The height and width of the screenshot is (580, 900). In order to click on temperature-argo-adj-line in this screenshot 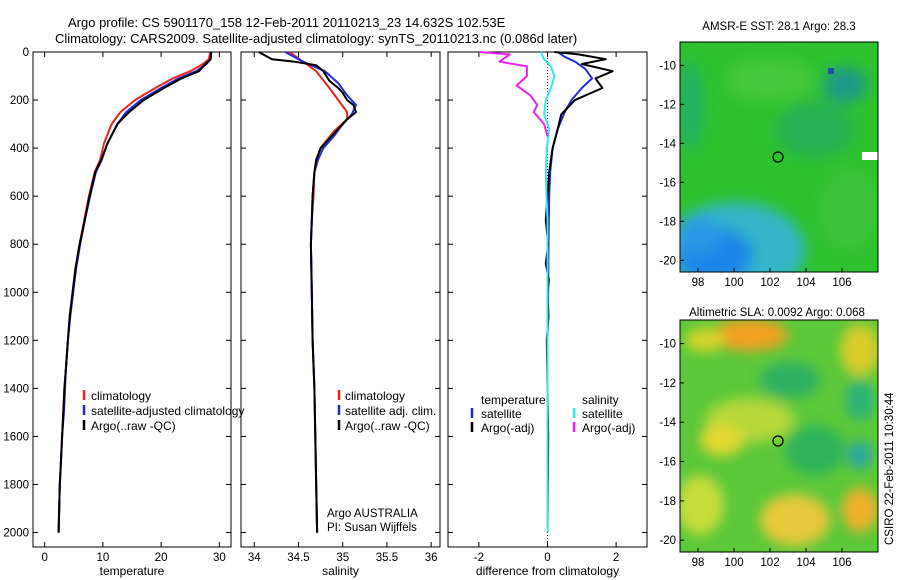, I will do `click(579, 292)`.